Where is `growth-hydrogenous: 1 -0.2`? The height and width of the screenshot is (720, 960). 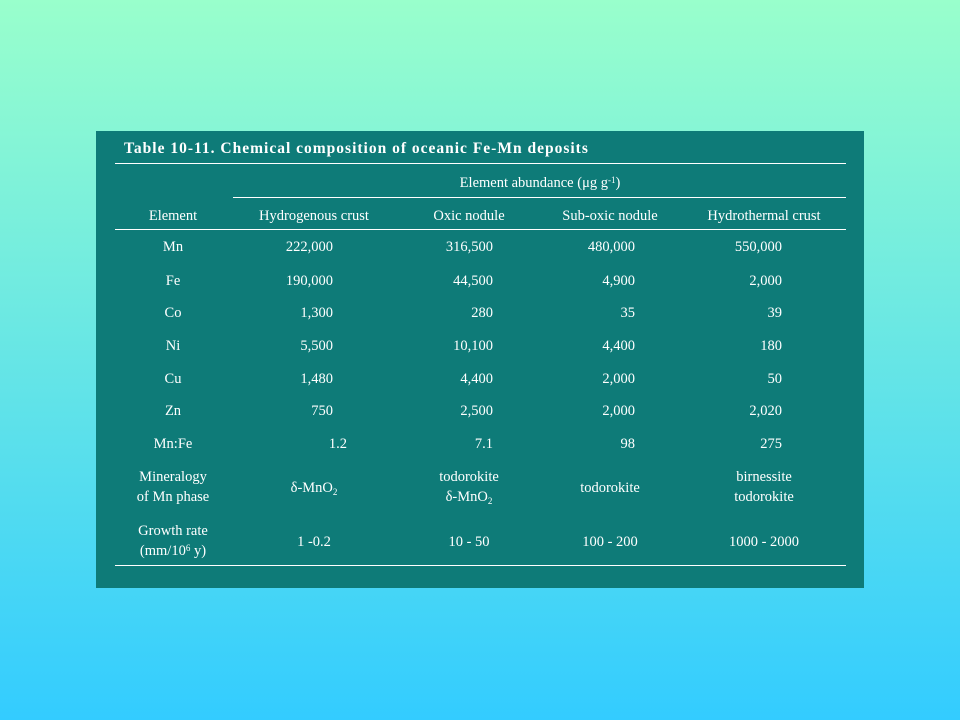 growth-hydrogenous: 1 -0.2 is located at coordinates (314, 542).